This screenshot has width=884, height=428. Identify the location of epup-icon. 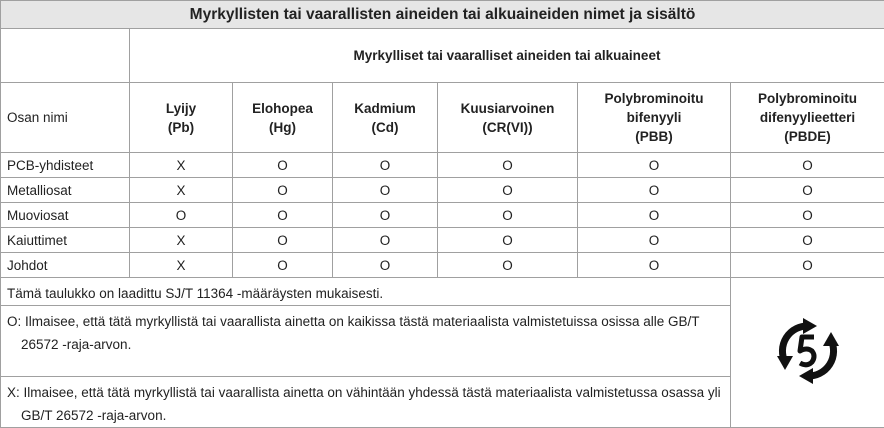
(808, 351).